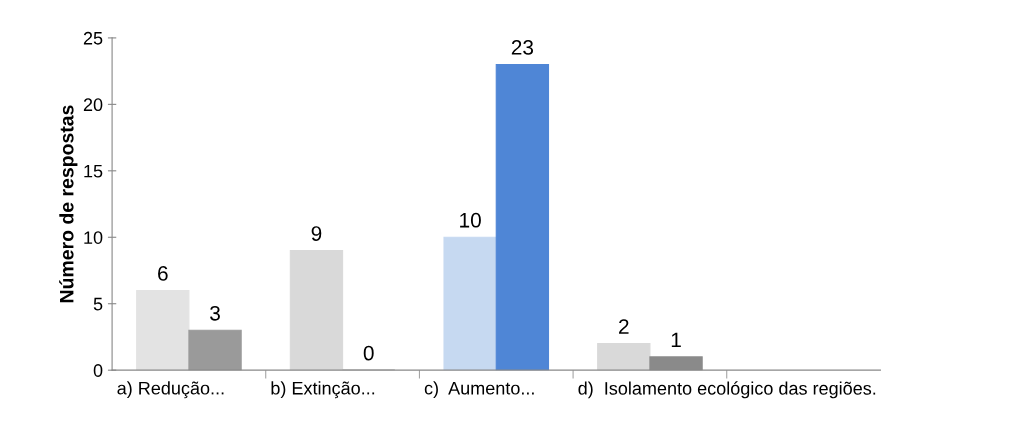 The width and height of the screenshot is (1019, 446). I want to click on data-label: 1, so click(676, 340).